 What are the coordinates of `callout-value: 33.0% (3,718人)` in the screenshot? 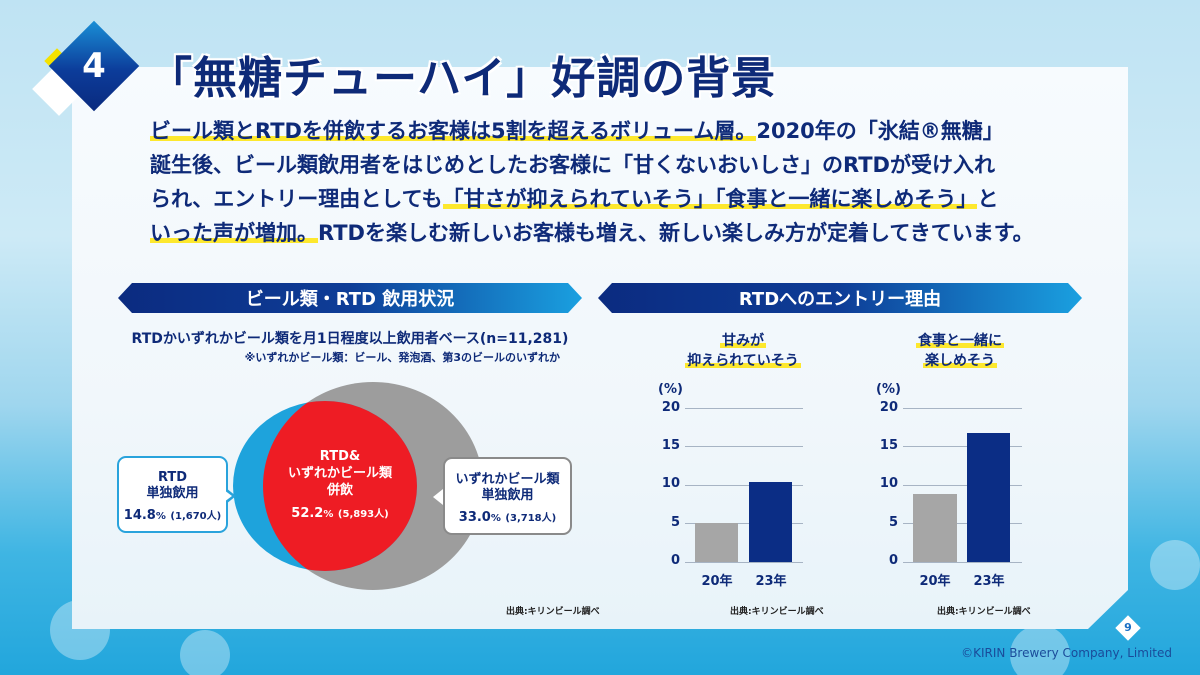 It's located at (507, 517).